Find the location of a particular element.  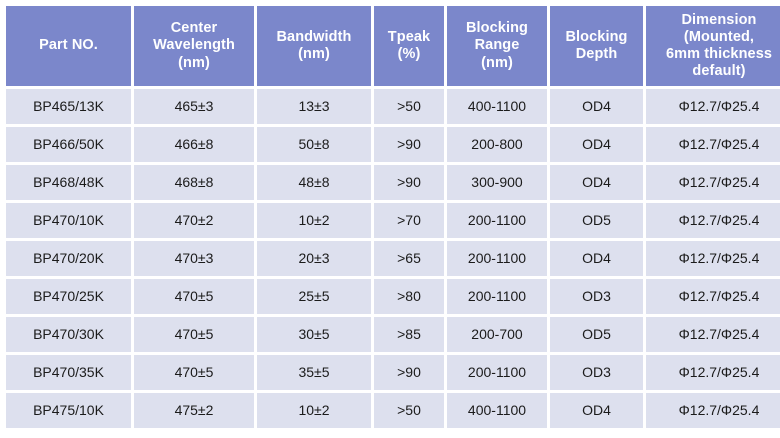

cell-part_no: BP475/10K is located at coordinates (68, 410).